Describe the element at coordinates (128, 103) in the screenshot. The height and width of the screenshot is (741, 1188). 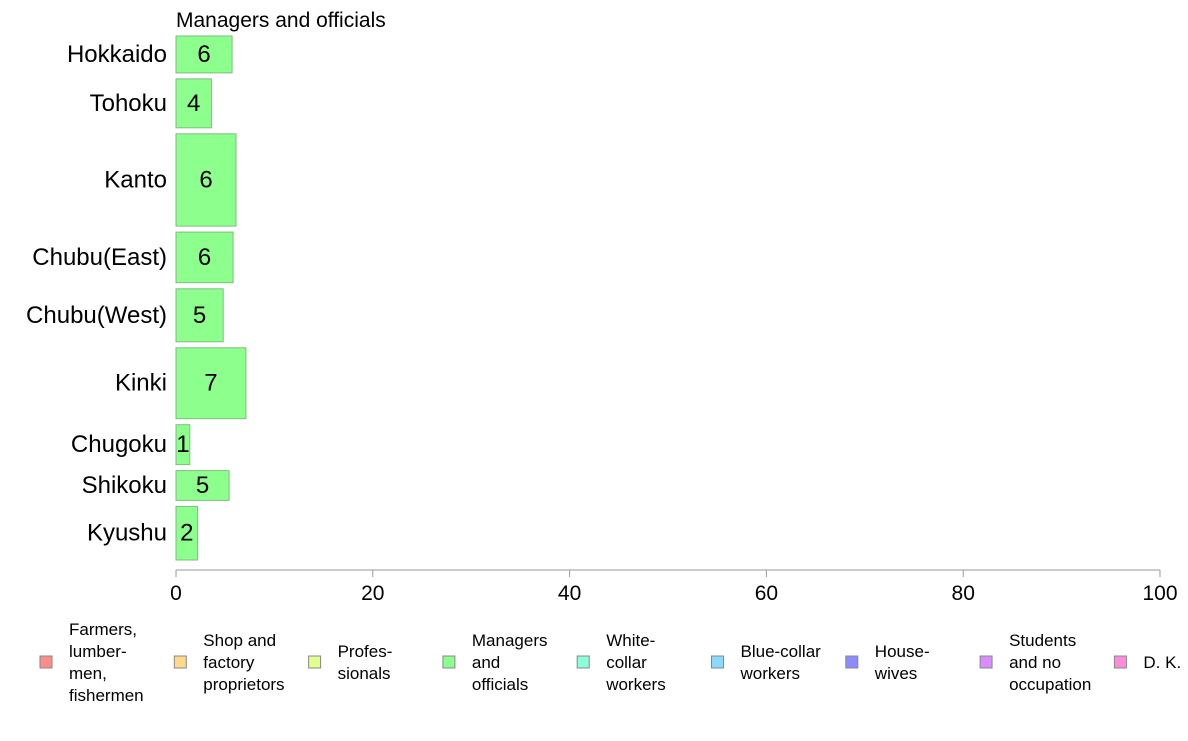
I see `category-label: Tohoku` at that location.